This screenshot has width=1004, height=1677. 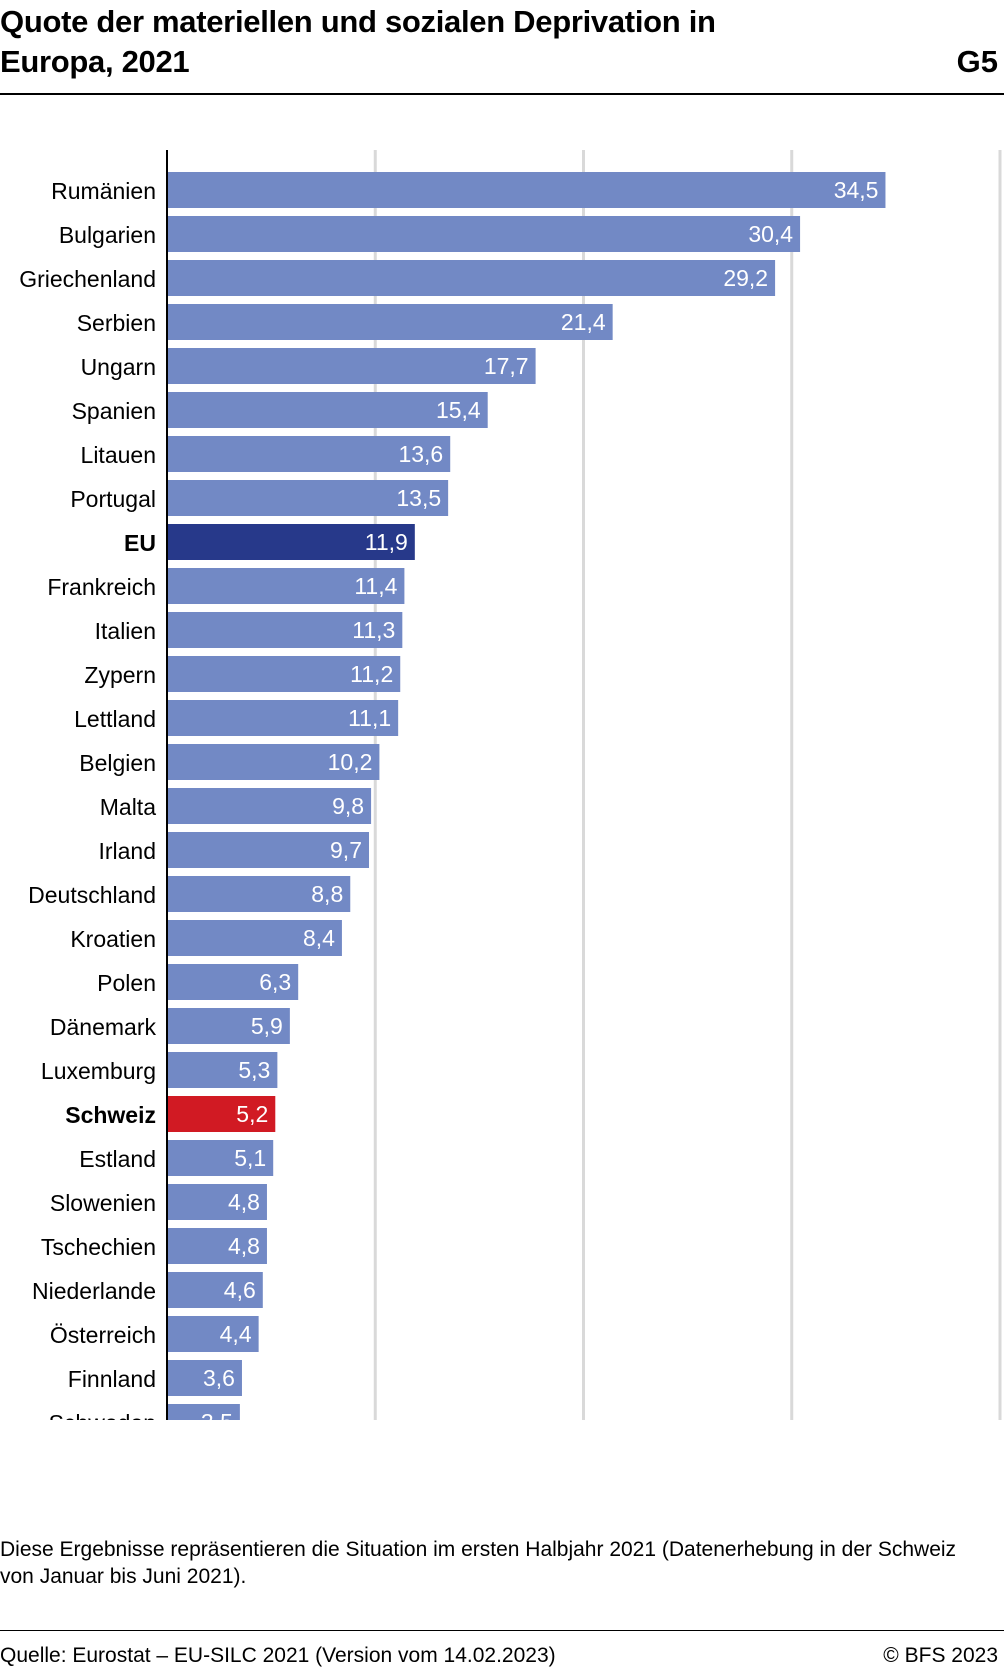 I want to click on category-label: Estland, so click(x=117, y=1159).